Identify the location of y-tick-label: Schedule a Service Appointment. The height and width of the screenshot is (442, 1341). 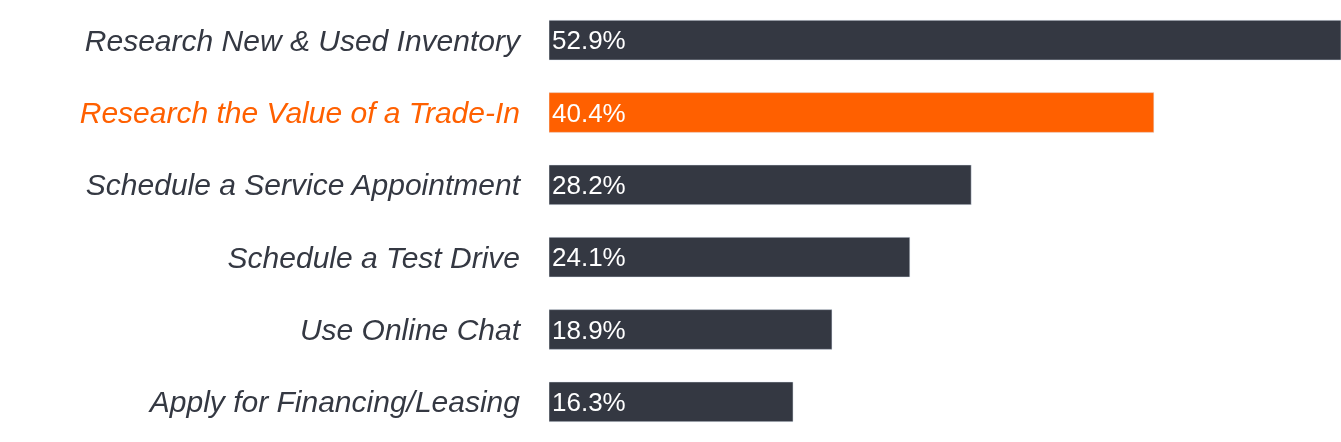
(303, 185).